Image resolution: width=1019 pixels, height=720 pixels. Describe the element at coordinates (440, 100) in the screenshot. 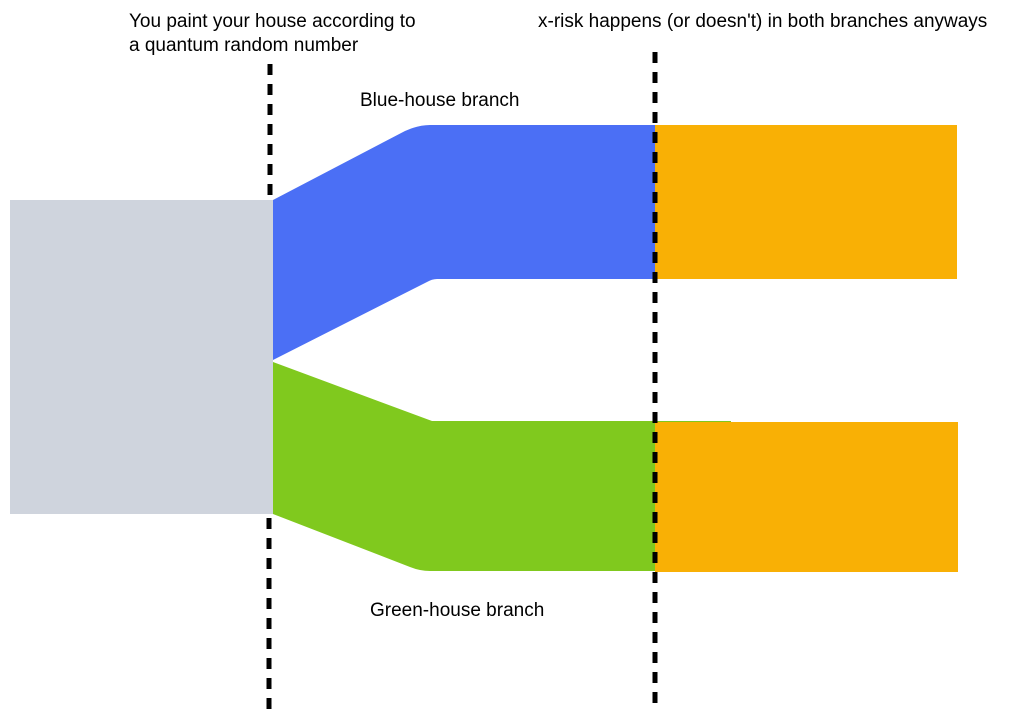

I see `blue-branch-label: Blue-house branch` at that location.